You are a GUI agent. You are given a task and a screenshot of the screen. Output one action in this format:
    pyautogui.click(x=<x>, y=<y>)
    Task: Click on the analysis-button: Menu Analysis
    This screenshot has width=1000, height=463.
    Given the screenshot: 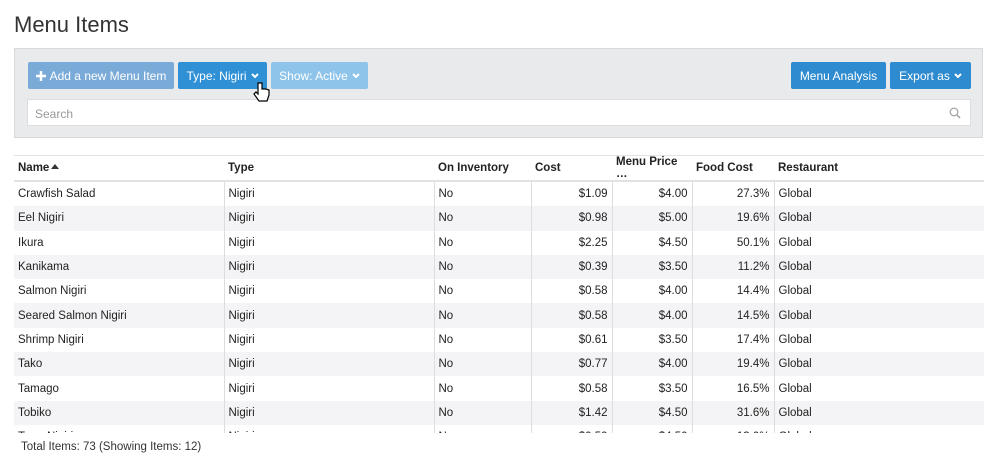 What is the action you would take?
    pyautogui.click(x=838, y=75)
    